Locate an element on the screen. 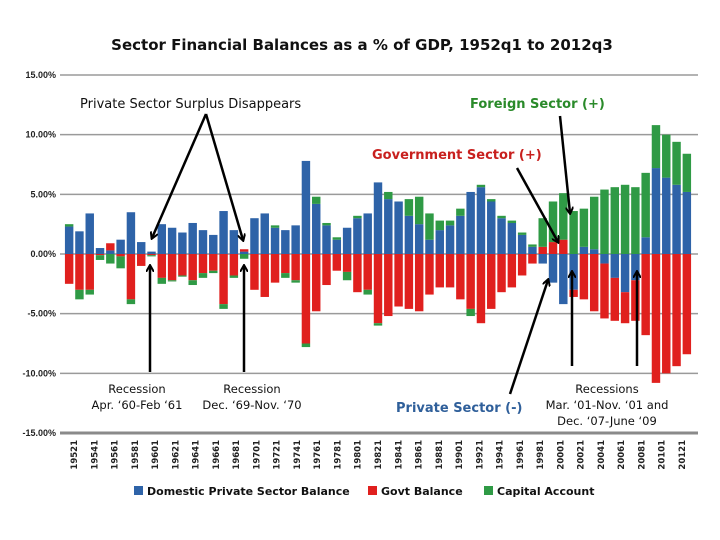 Image resolution: width=720 pixels, height=540 pixels. bar-govt-balance-1963 is located at coordinates (182, 265).